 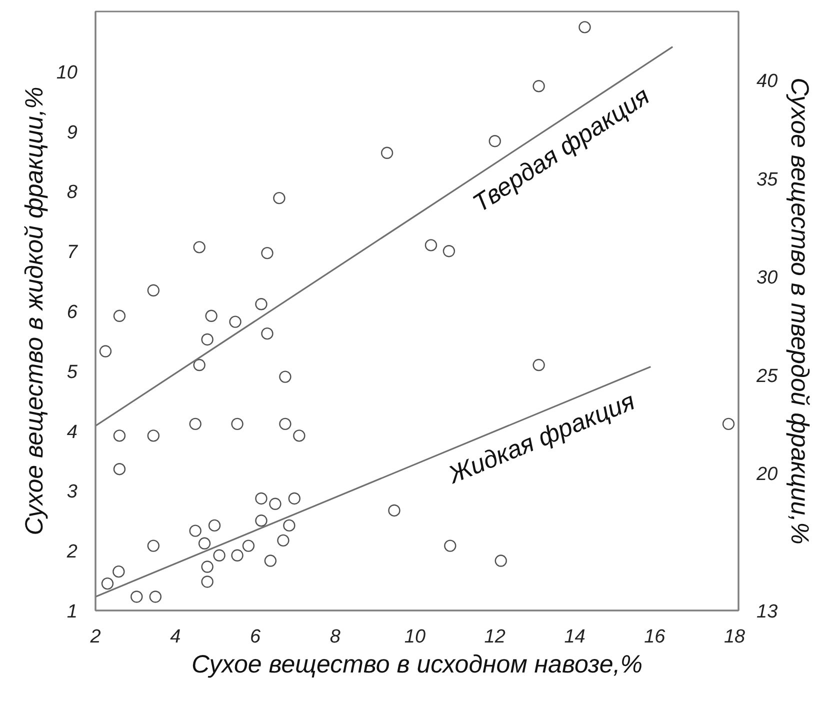 What do you see at coordinates (335, 637) in the screenshot?
I see `x-tick-label: 8` at bounding box center [335, 637].